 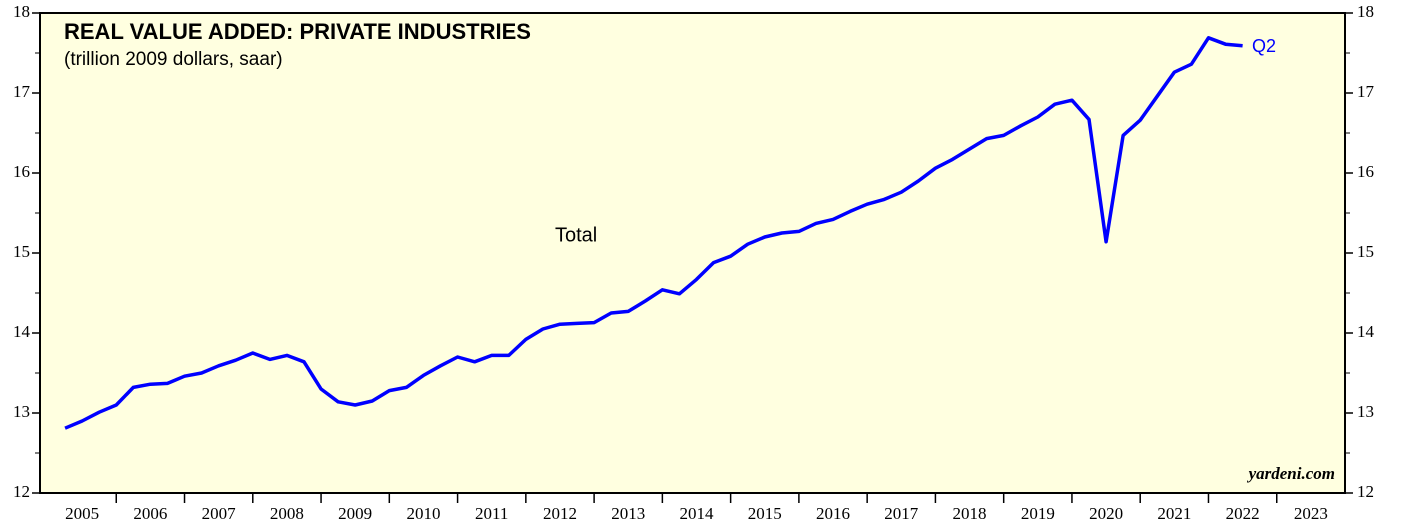 I want to click on y-tick-label: 17, so click(x=22, y=91).